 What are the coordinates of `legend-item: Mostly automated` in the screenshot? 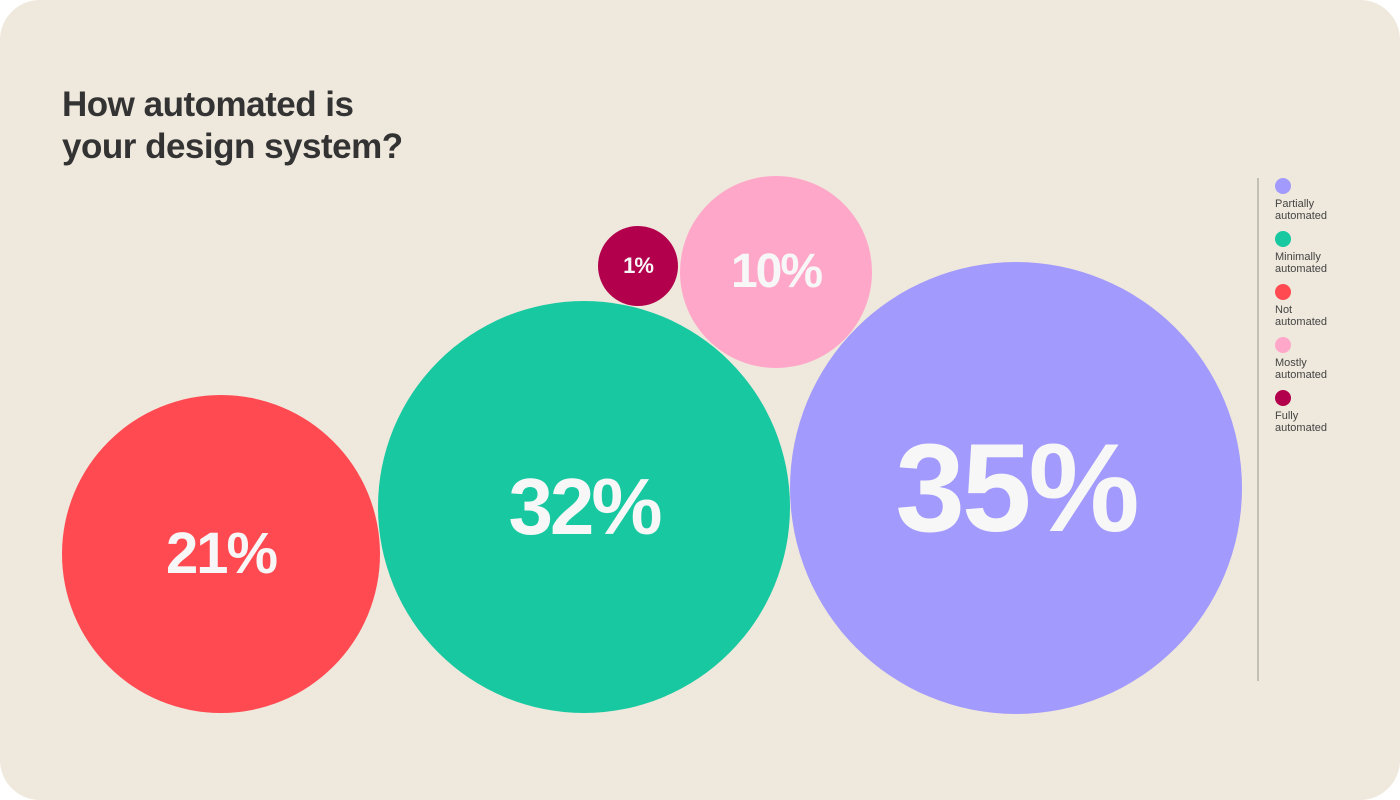 It's located at (1330, 363).